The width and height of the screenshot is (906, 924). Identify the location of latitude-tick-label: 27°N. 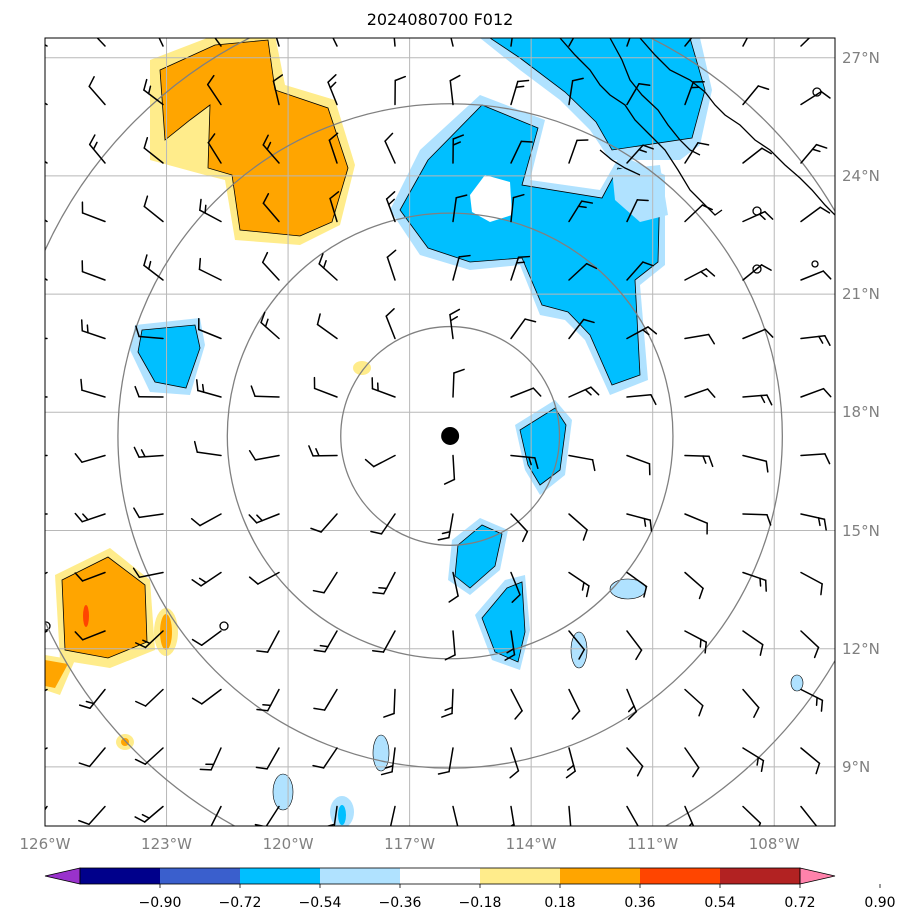
(861, 57).